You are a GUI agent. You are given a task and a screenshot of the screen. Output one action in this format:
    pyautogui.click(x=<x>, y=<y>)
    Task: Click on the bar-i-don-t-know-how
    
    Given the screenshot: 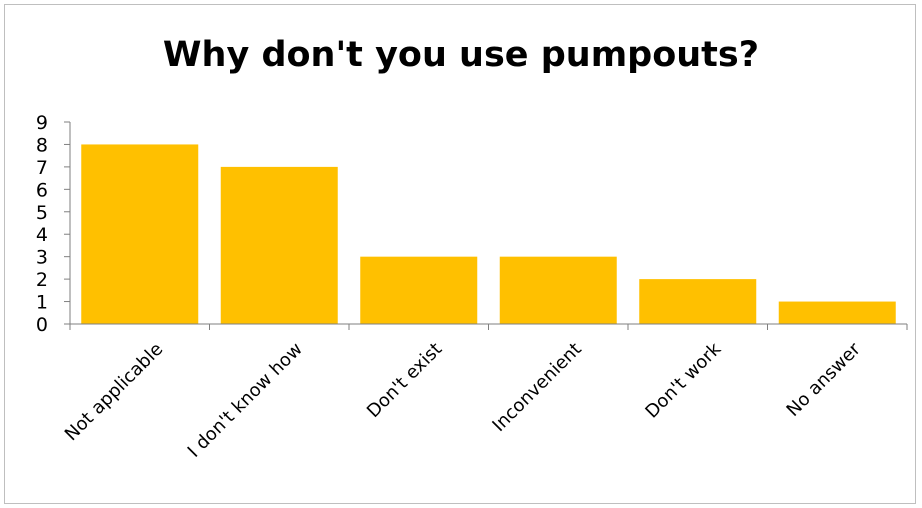 What is the action you would take?
    pyautogui.click(x=279, y=245)
    